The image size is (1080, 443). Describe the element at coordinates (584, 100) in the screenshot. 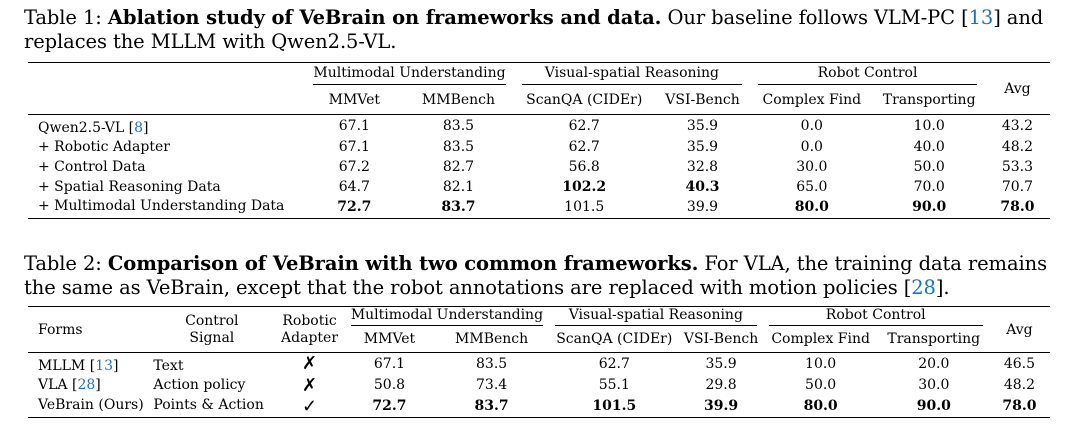

I see `table1-col-scanqa: ScanQA (CIDEr)` at that location.